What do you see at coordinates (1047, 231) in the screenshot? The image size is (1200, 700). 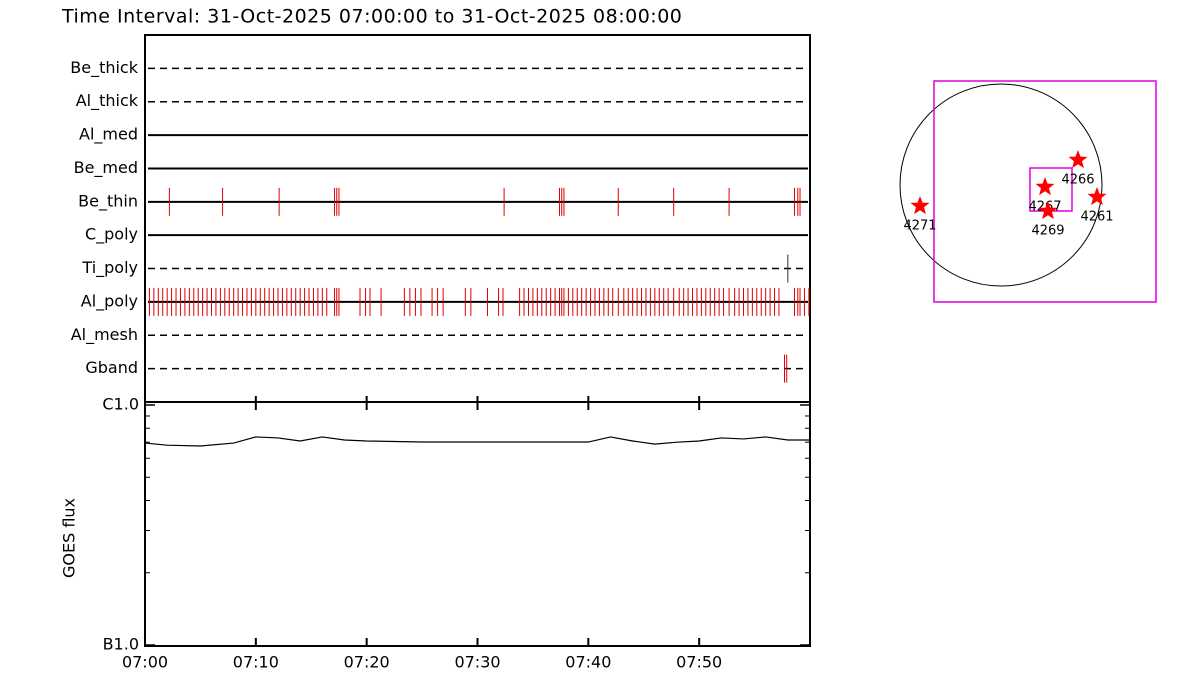 I see `region-label: 4269` at bounding box center [1047, 231].